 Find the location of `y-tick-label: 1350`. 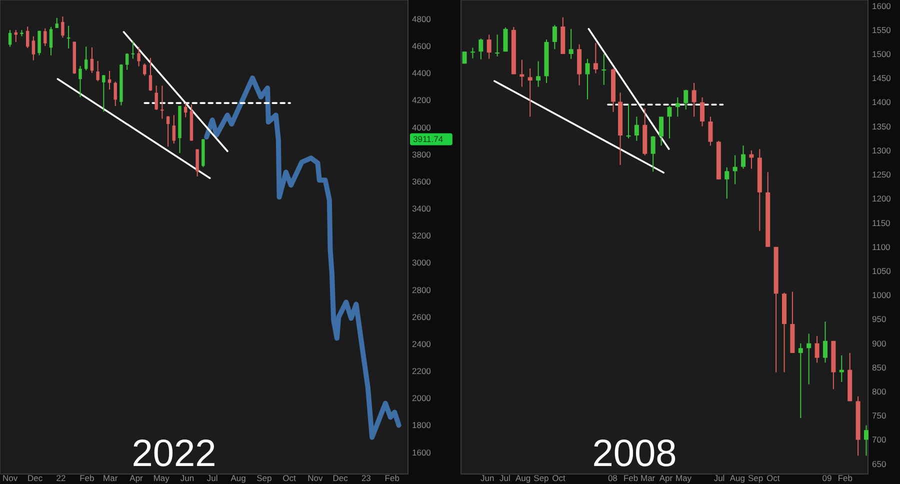

y-tick-label: 1350 is located at coordinates (882, 126).